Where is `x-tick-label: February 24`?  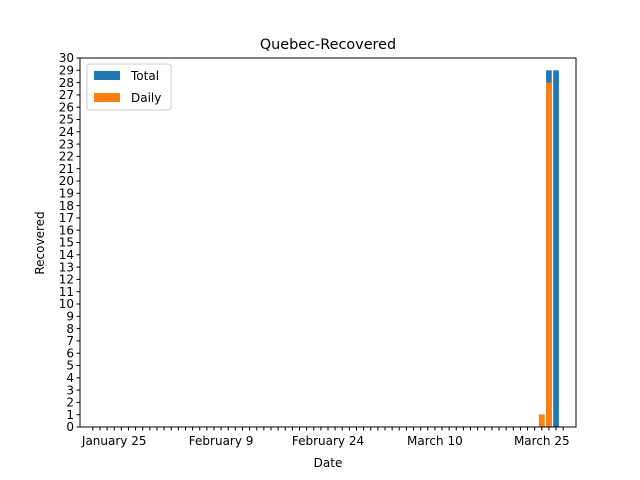
x-tick-label: February 24 is located at coordinates (328, 441).